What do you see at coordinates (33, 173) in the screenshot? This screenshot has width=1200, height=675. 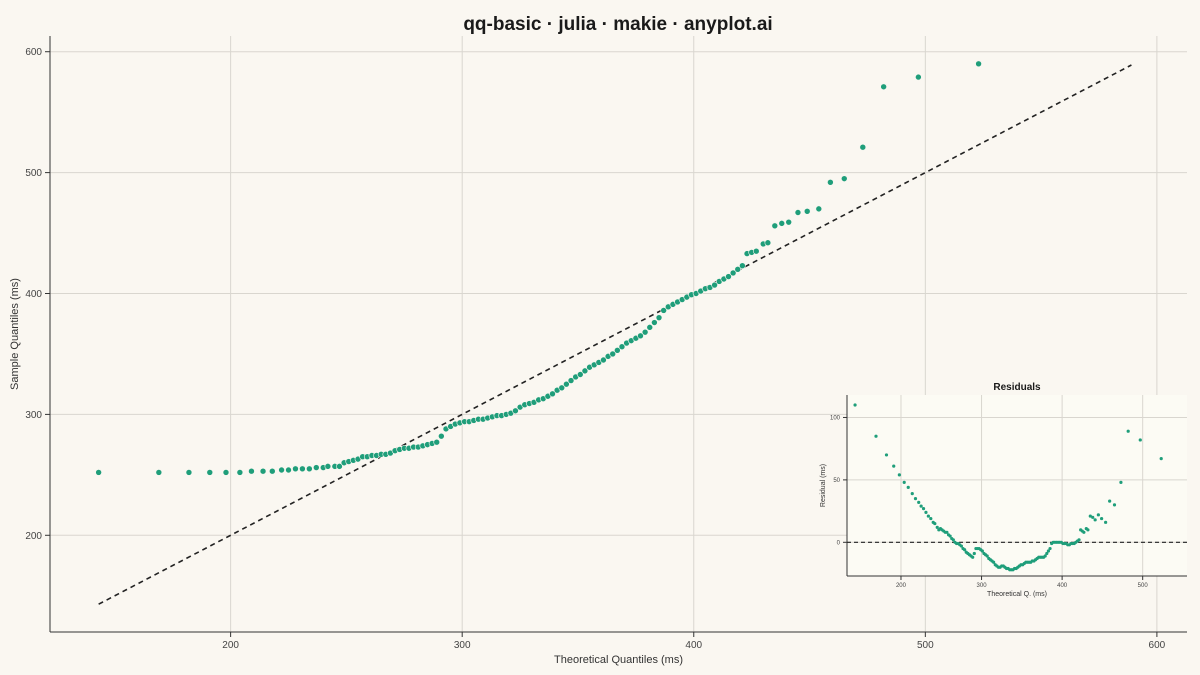 I see `y-tick-label: 500` at bounding box center [33, 173].